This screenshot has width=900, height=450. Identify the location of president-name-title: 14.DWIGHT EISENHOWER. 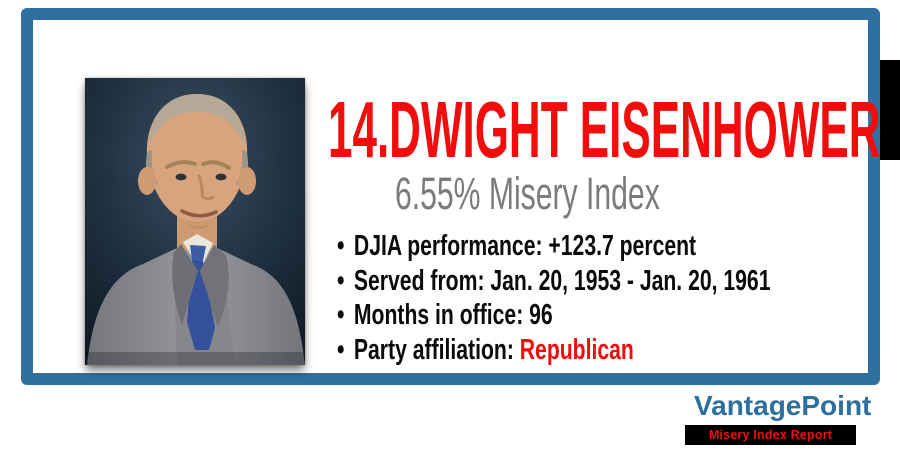
(614, 130).